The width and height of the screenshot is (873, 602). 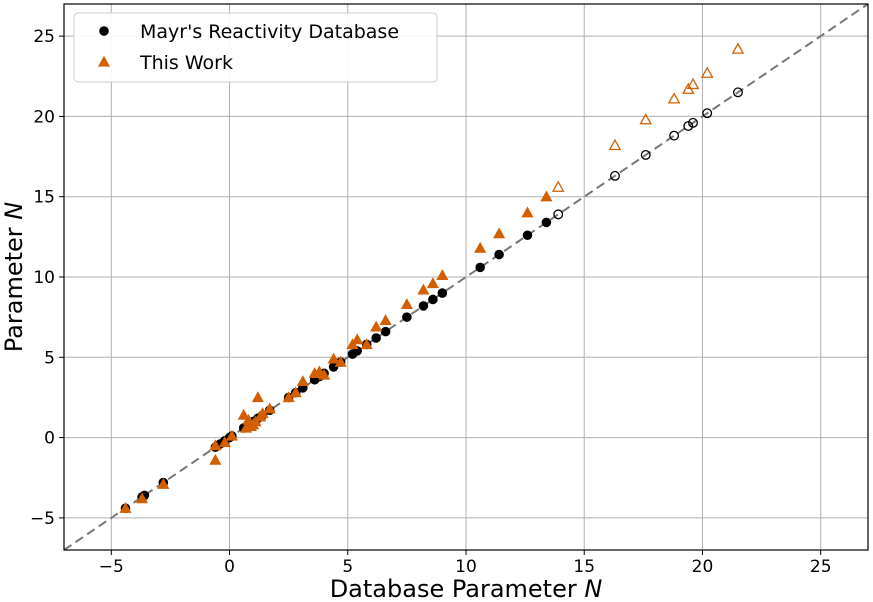 I want to click on x-tick-labels: −5 0 5 10 15 20 25, so click(x=465, y=567).